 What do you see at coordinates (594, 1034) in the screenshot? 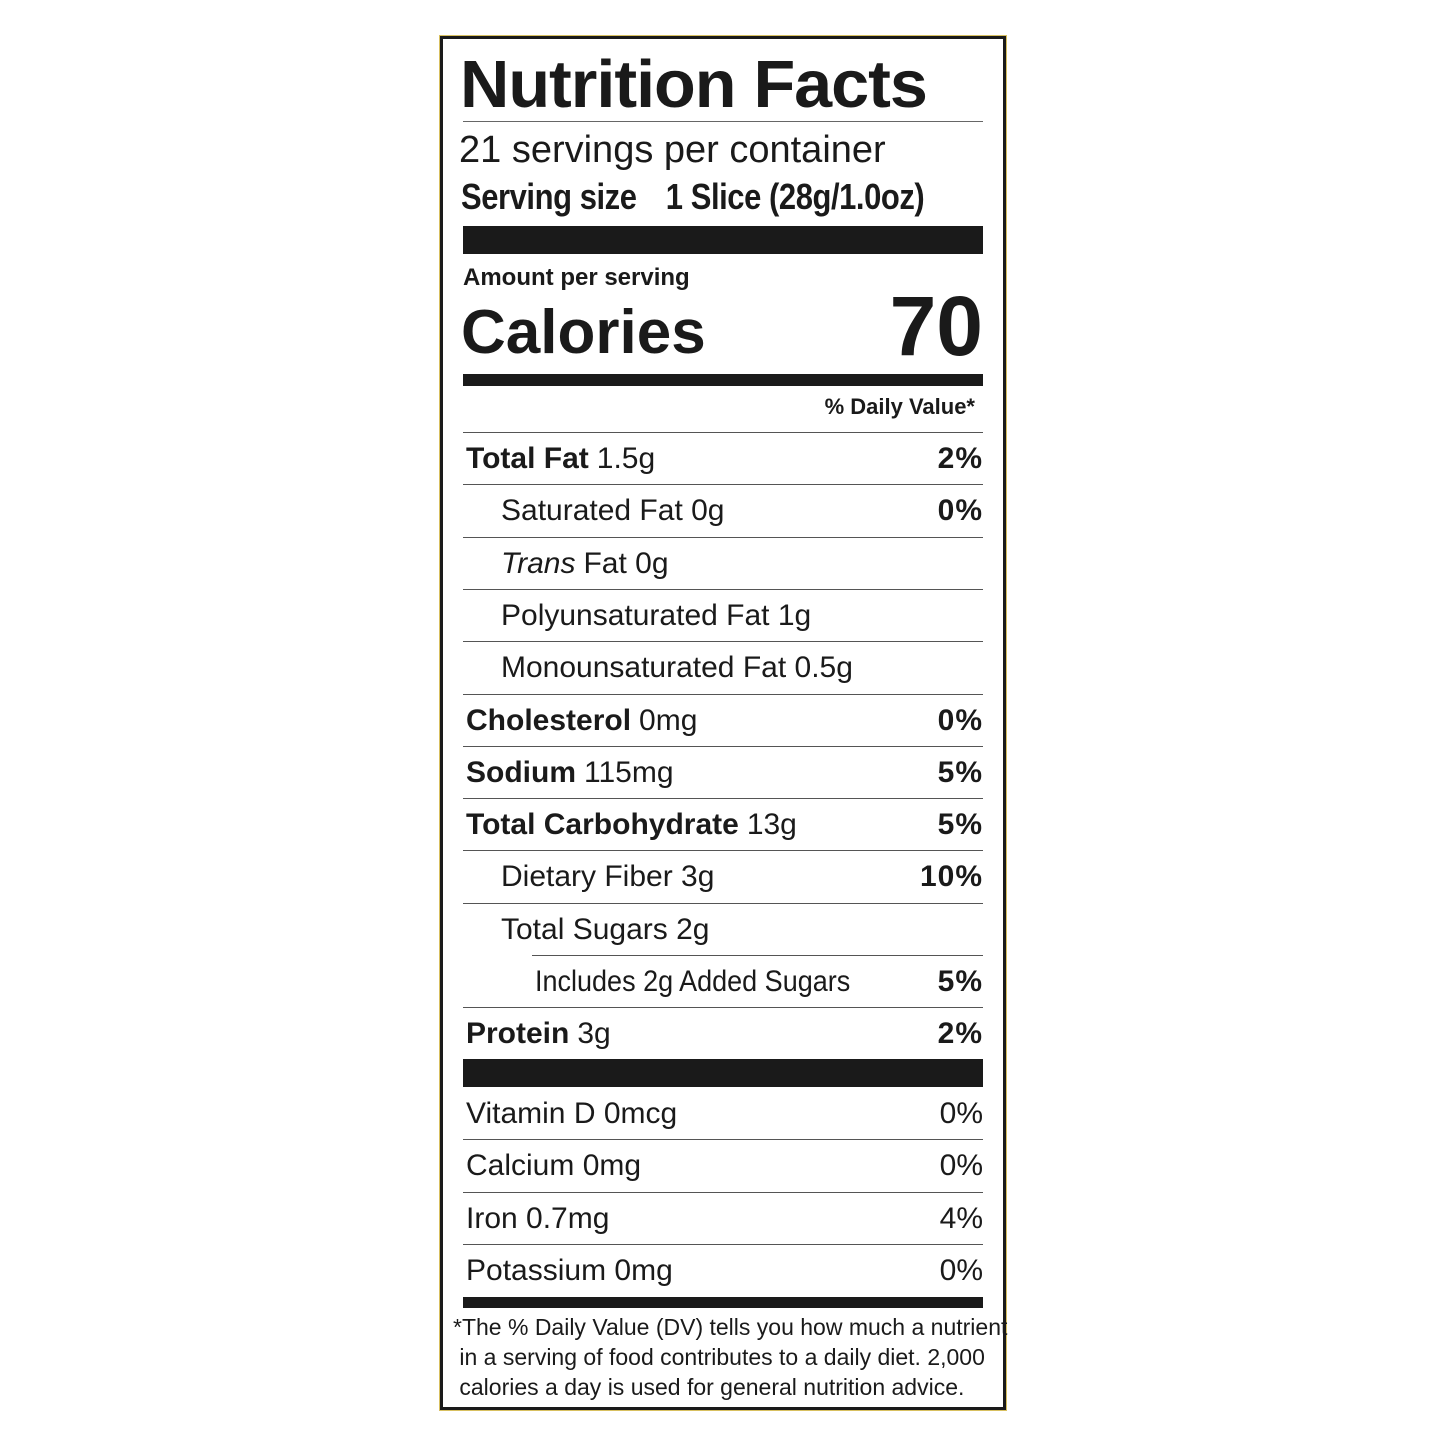
I see `nutrient-amount: 3g` at bounding box center [594, 1034].